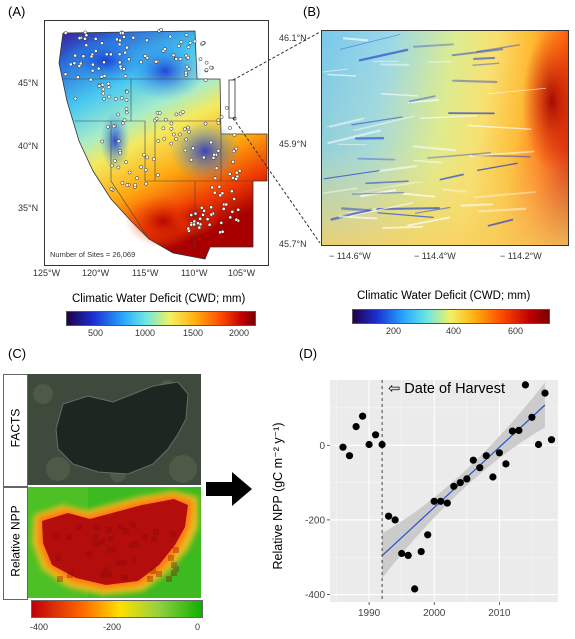 The image size is (575, 639). I want to click on panel-a-label: (A), so click(17, 11).